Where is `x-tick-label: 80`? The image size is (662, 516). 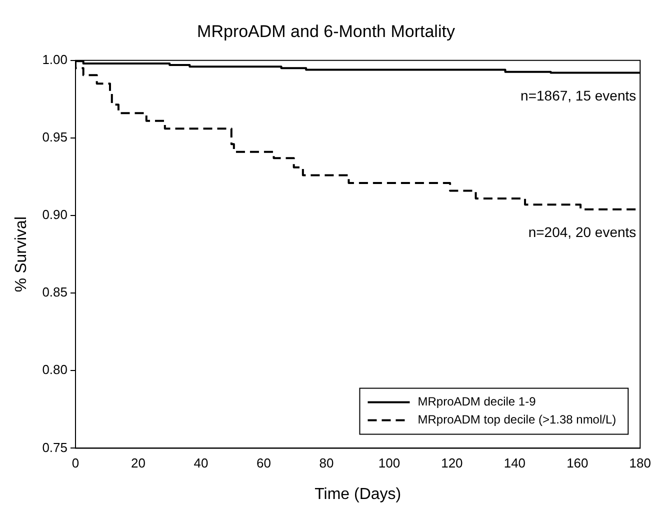
x-tick-label: 80 is located at coordinates (326, 463).